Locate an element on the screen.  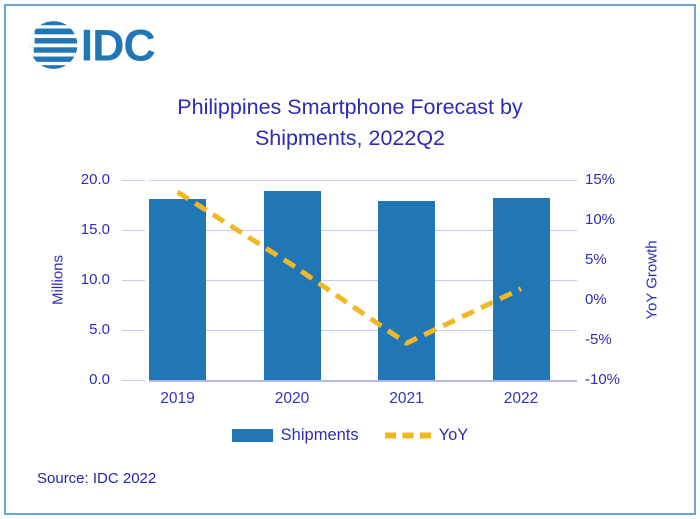
right-axis-tick-label: -5% is located at coordinates (598, 339).